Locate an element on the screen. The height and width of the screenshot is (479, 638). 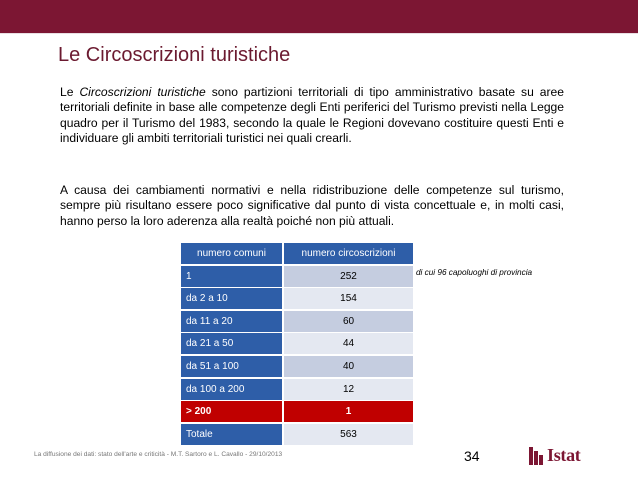
banner-divider is located at coordinates (319, 33).